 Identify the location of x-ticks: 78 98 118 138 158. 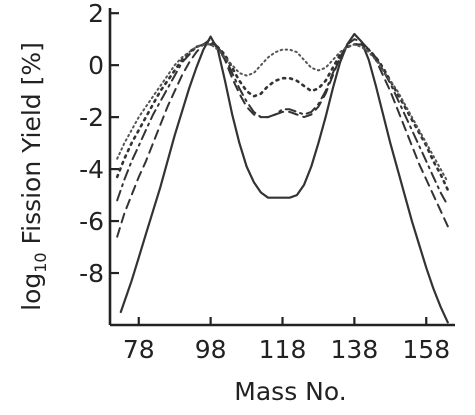
(286, 340).